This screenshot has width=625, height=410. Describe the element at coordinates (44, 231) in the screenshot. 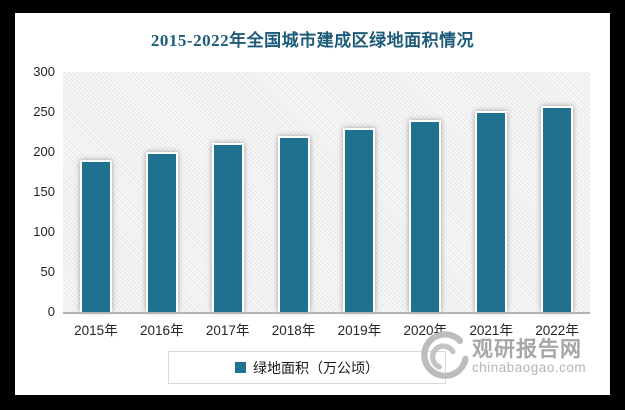

I see `y-tick-label: 100` at that location.